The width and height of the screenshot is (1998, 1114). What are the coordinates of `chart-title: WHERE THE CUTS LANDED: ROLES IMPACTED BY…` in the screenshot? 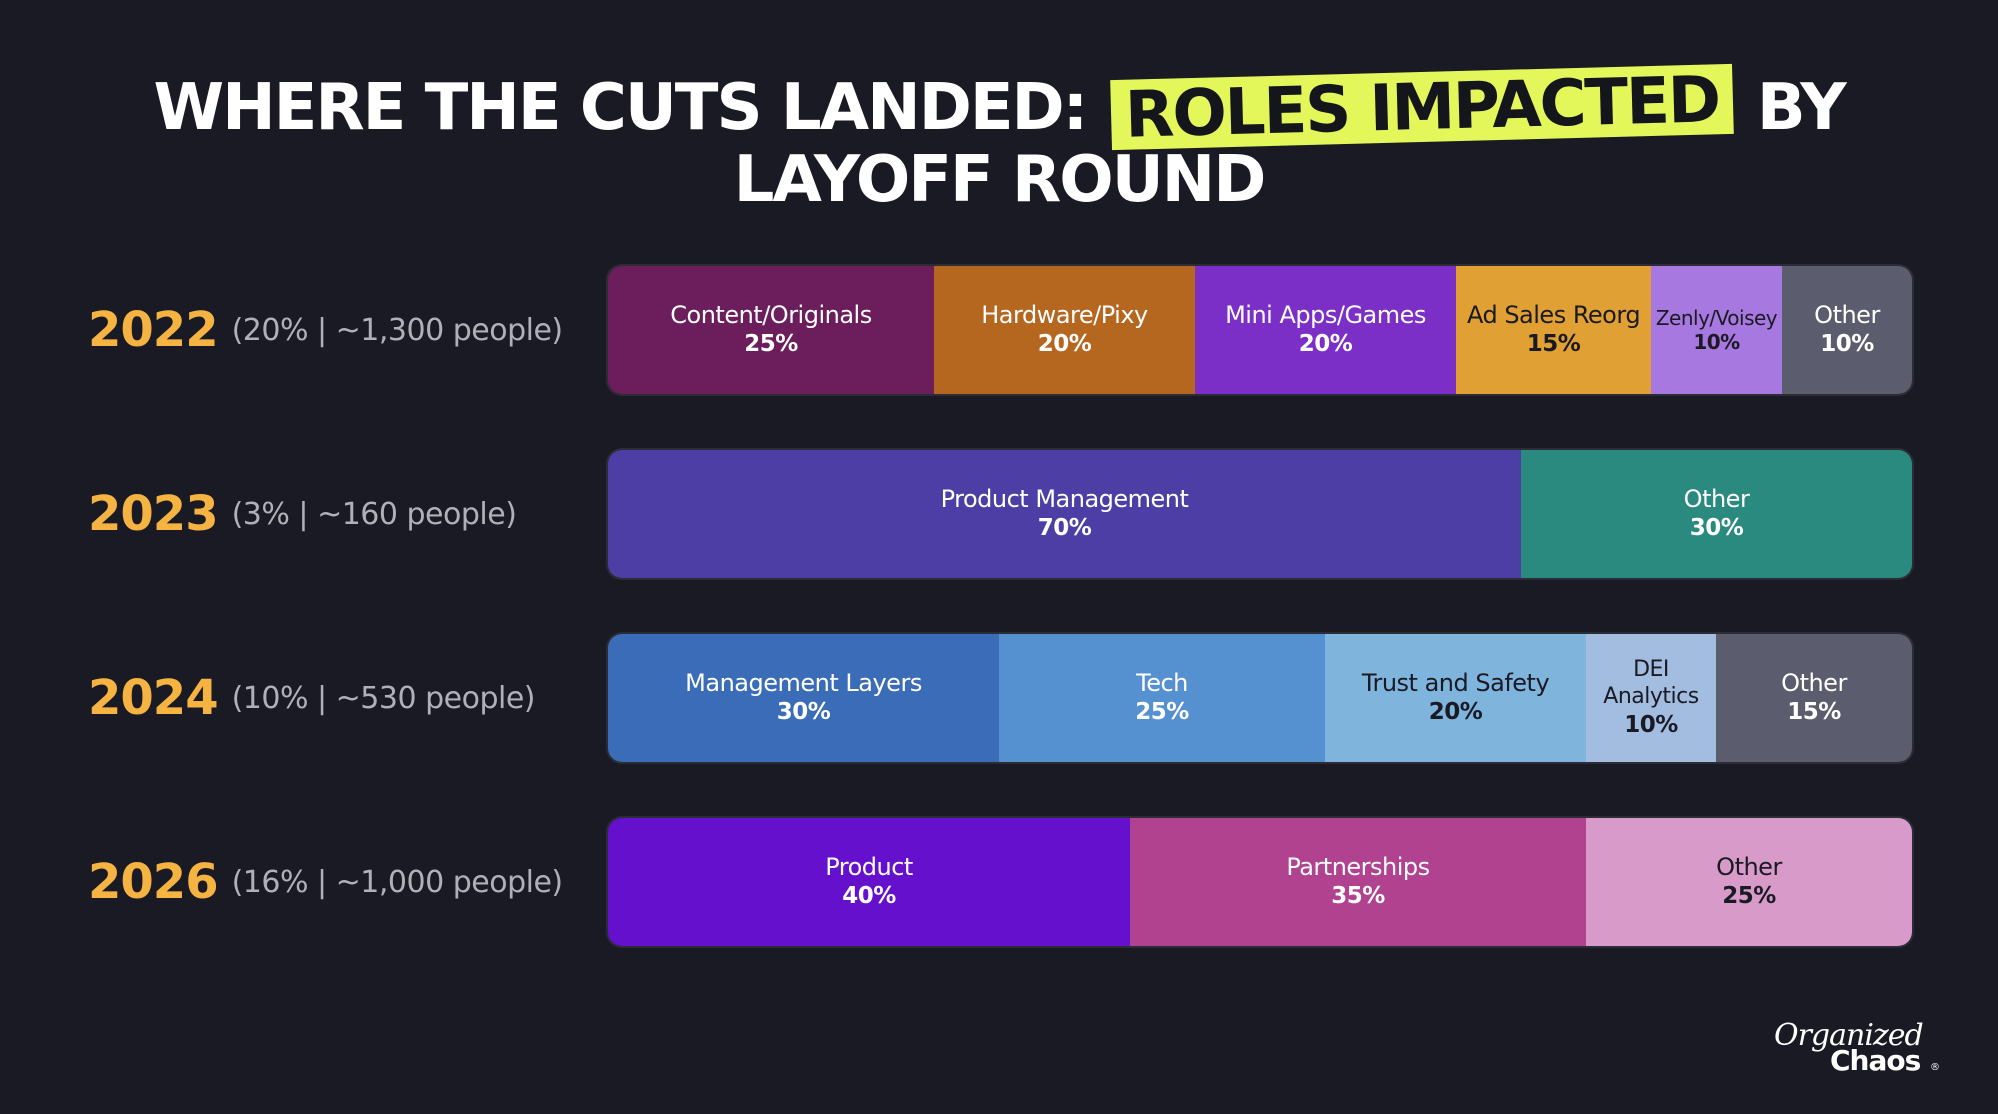 It's located at (999, 140).